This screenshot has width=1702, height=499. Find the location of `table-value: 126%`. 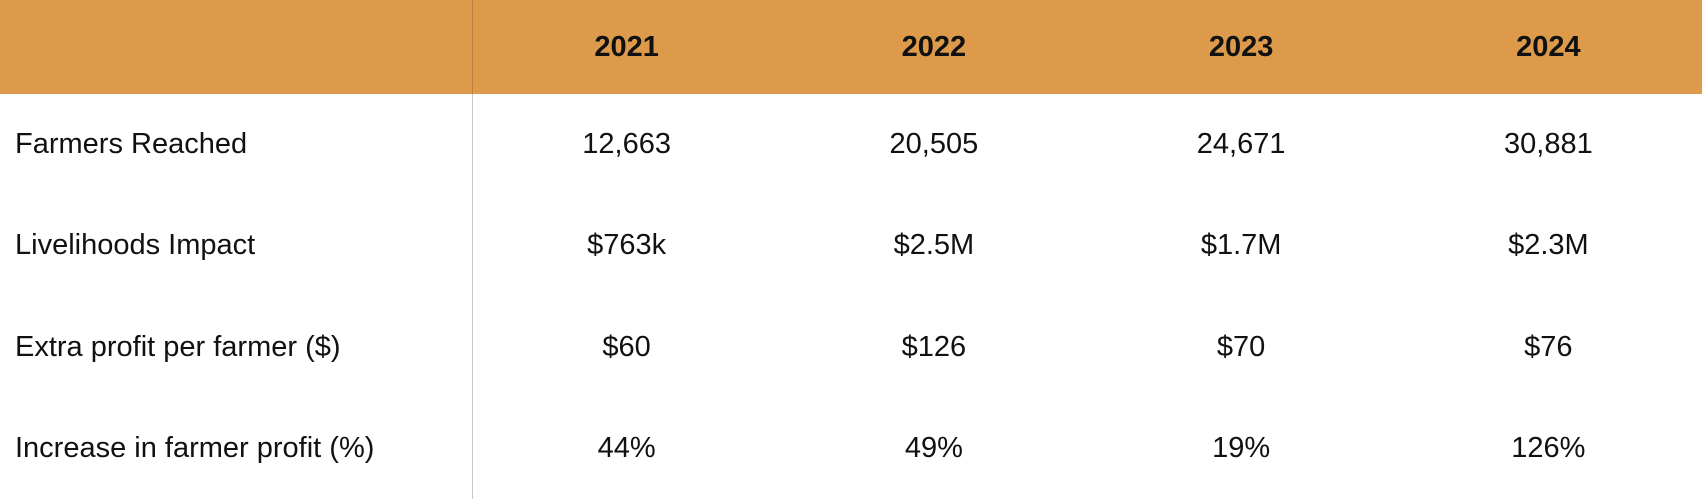

table-value: 126% is located at coordinates (1548, 447).